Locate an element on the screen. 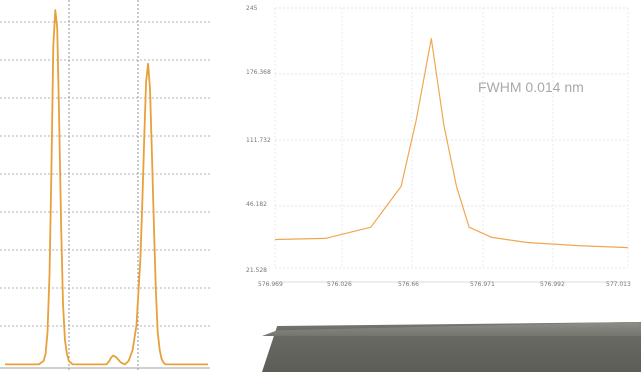  right-x-tick-label: 576.026 is located at coordinates (339, 284).